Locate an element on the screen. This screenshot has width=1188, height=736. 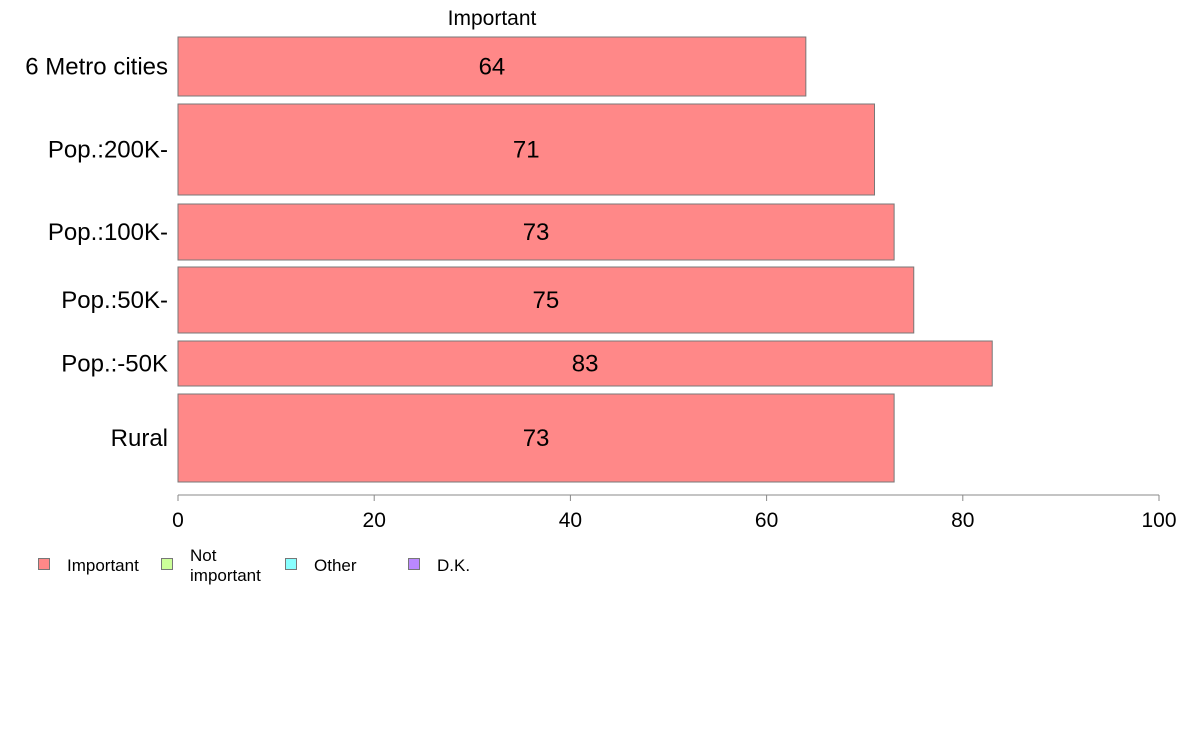
data-label-pop-50k: 83 is located at coordinates (585, 364).